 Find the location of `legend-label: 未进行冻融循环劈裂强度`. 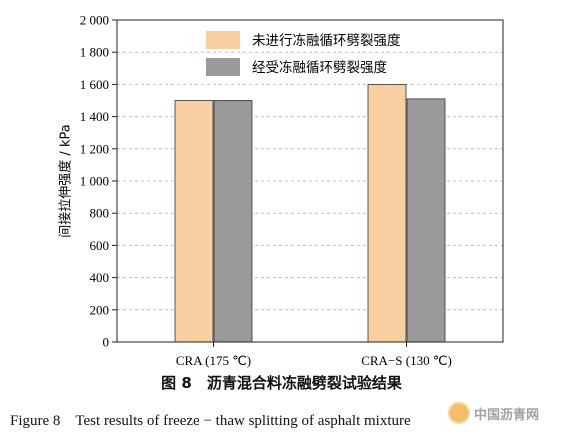

legend-label: 未进行冻融循环劈裂强度 is located at coordinates (326, 40).